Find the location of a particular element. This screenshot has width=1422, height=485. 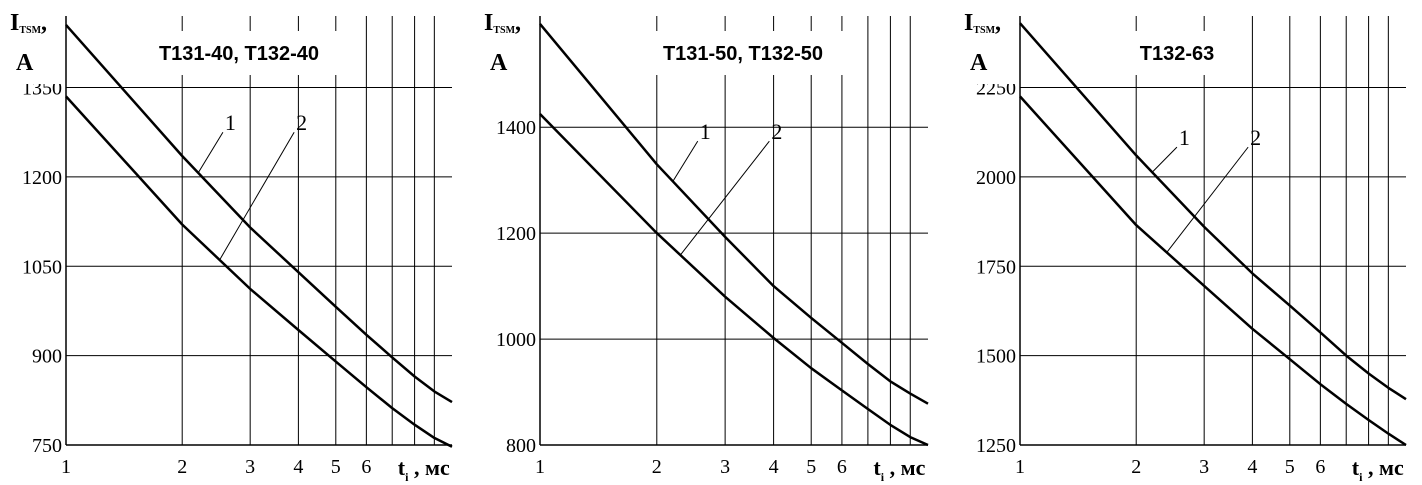

y-tick-label: 750 is located at coordinates (47, 446).